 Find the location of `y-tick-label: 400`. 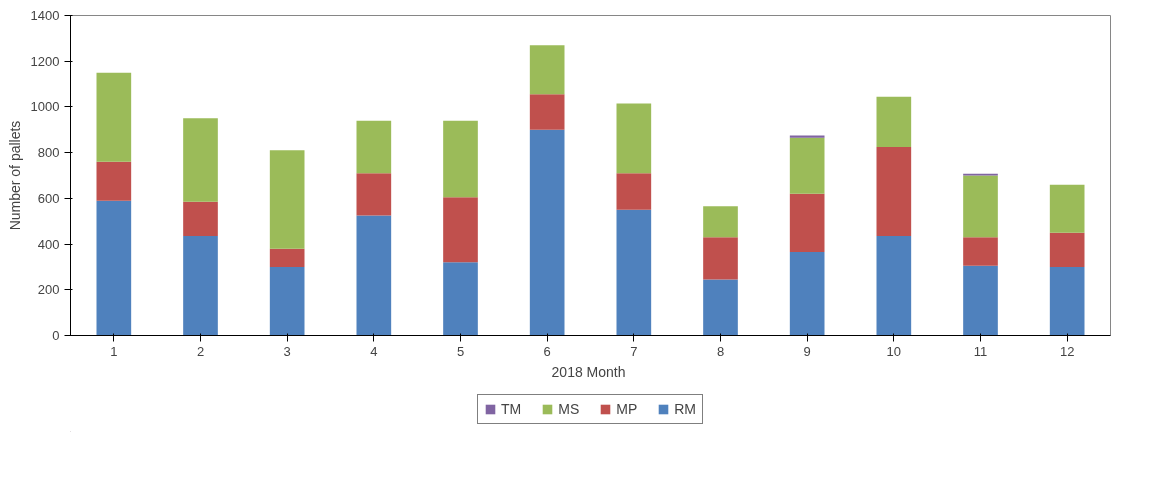

y-tick-label: 400 is located at coordinates (48, 244).